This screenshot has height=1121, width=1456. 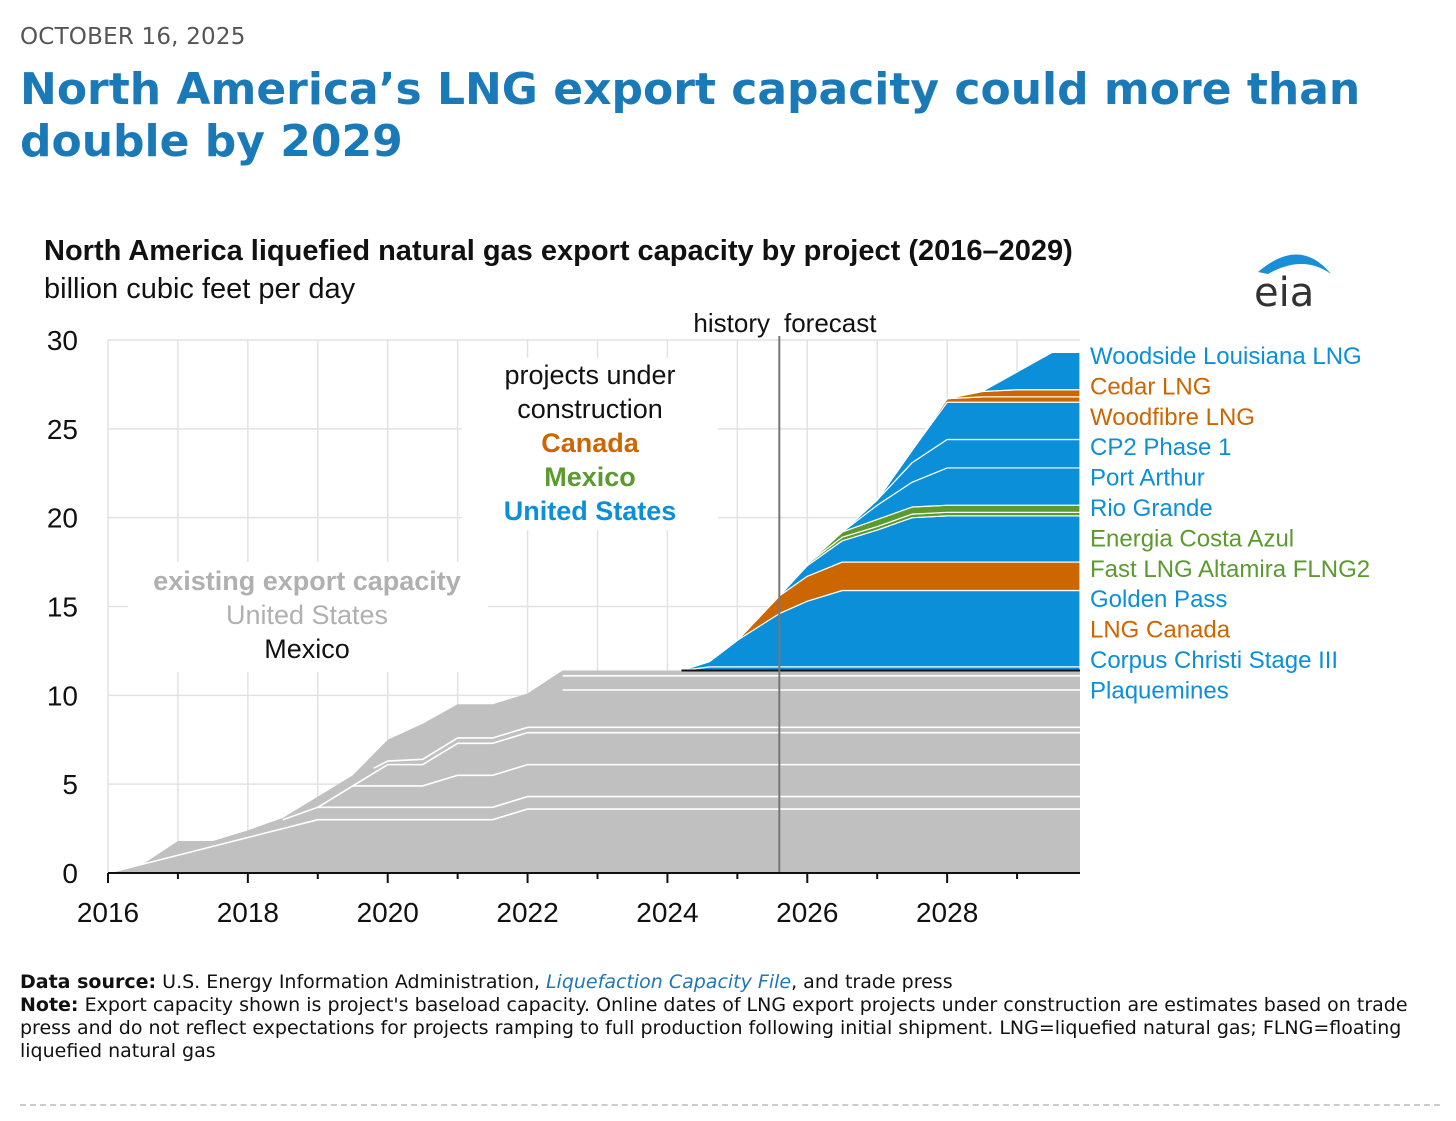 I want to click on construction-mexico: Mexico, so click(x=590, y=477).